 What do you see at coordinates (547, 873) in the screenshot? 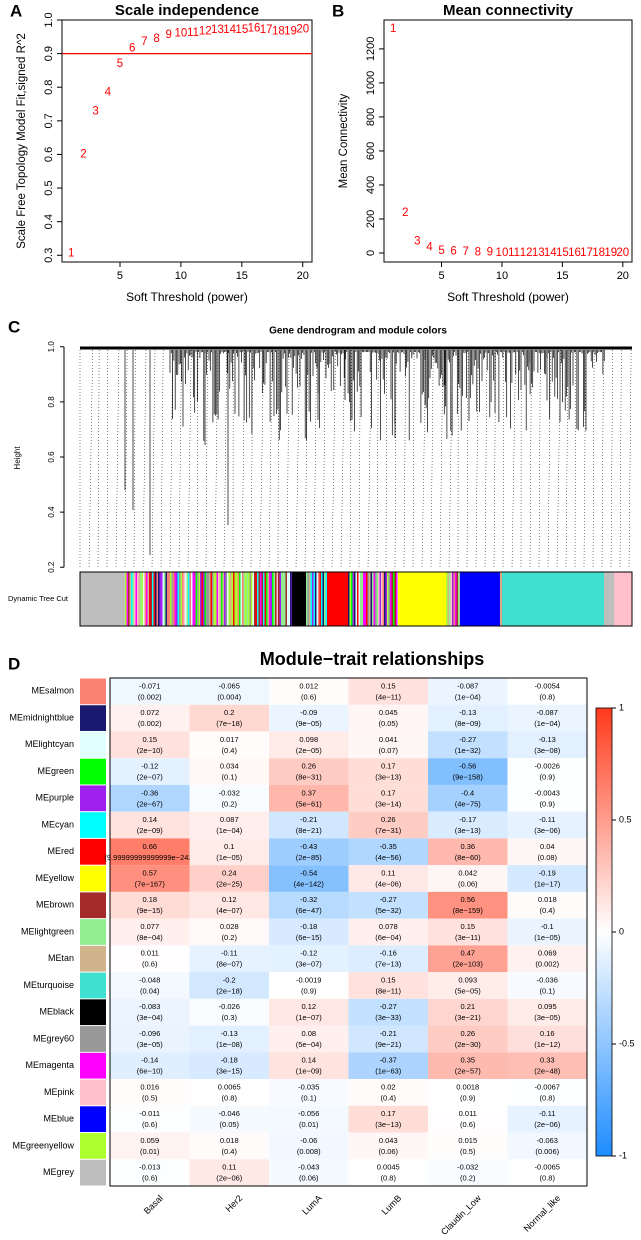
I see `cell-value: -0.19` at bounding box center [547, 873].